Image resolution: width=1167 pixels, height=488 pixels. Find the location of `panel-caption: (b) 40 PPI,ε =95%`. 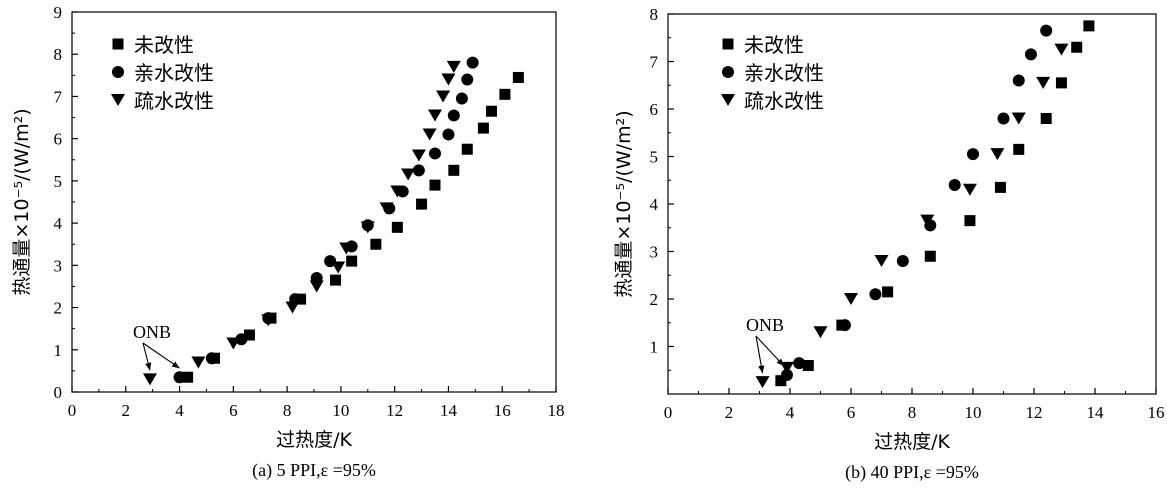

panel-caption: (b) 40 PPI,ε =95% is located at coordinates (912, 472).